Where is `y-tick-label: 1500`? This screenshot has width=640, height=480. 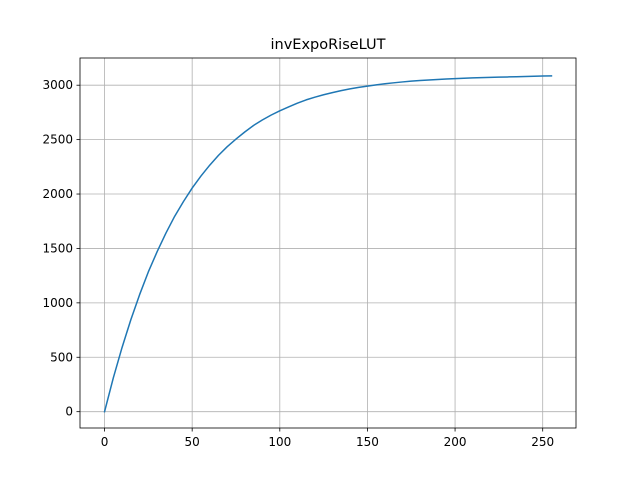 y-tick-label: 1500 is located at coordinates (57, 248).